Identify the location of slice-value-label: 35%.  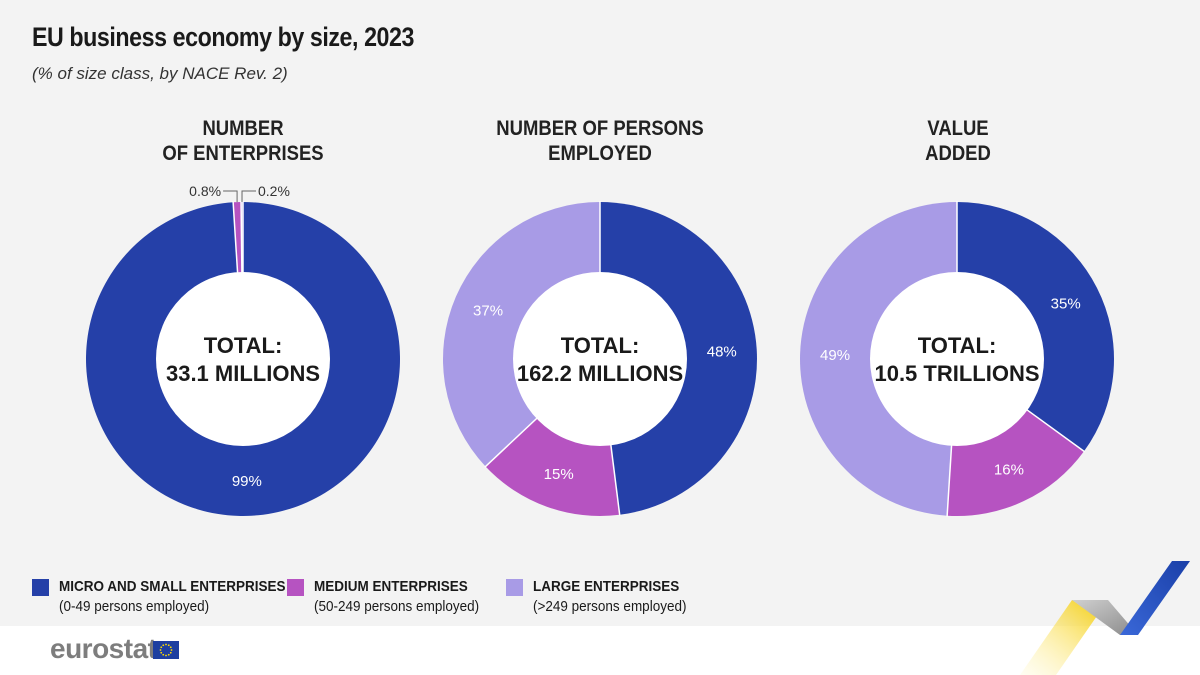
(1066, 304).